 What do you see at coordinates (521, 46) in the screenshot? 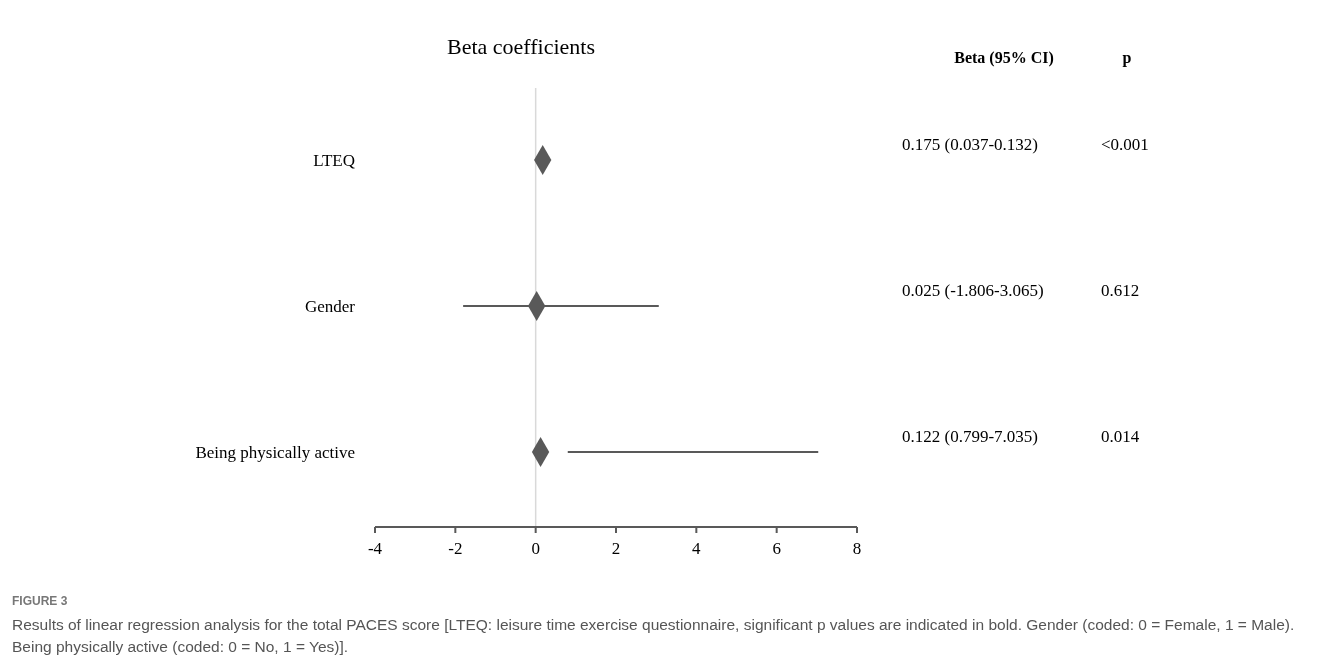
I see `chart-title: Beta coefficients` at bounding box center [521, 46].